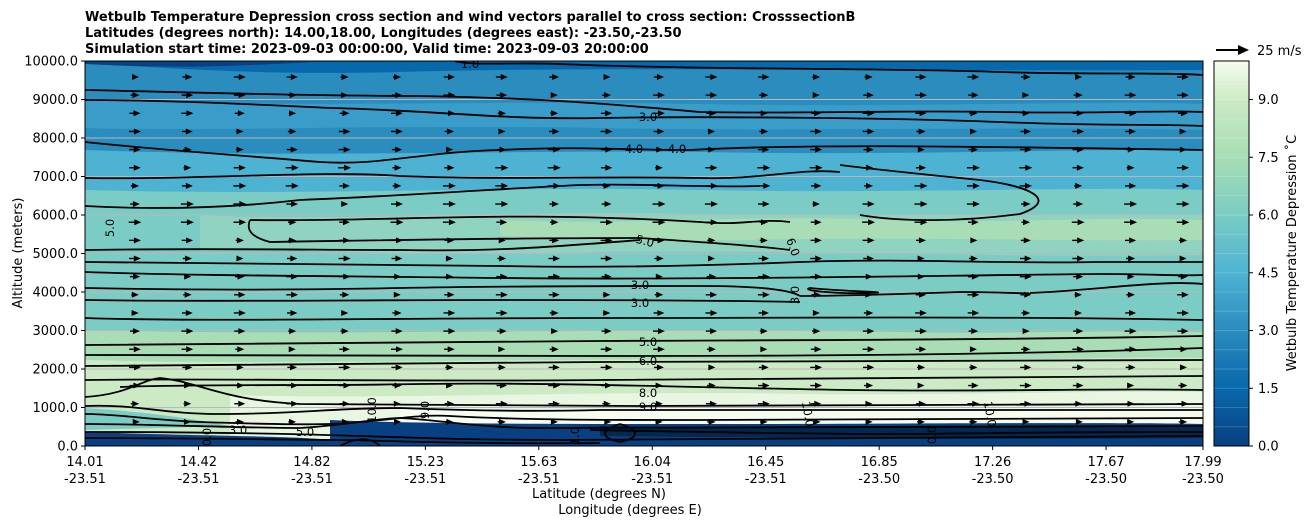  I want to click on x-tick-label-lat: 15.23, so click(425, 462).